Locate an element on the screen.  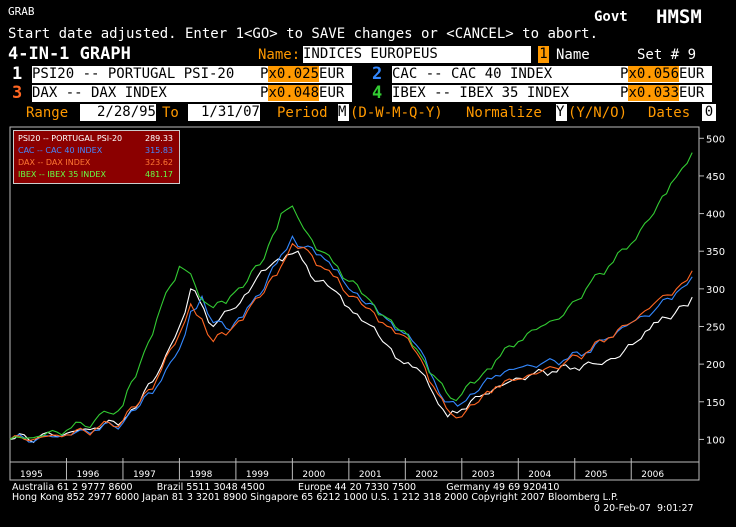
start-date-input: 2/28/95 is located at coordinates (118, 112).